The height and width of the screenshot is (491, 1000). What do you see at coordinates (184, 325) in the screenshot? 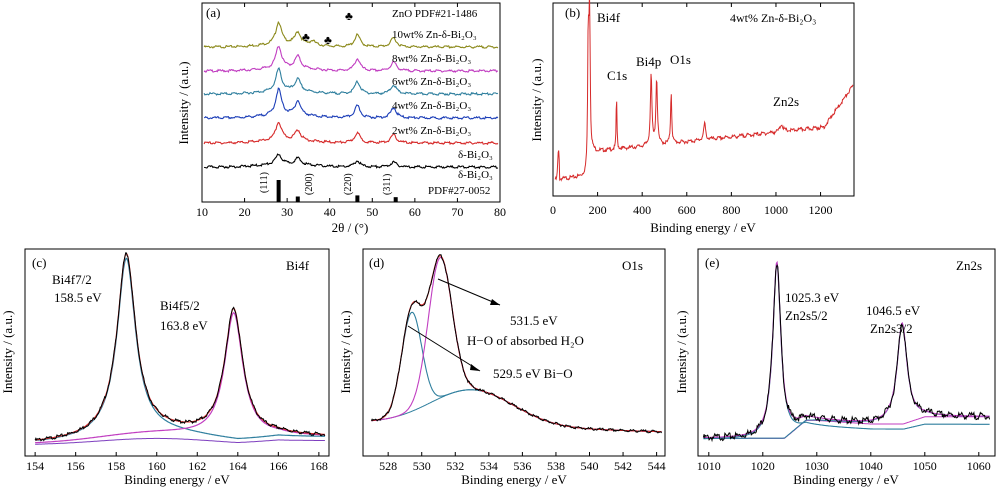
I see `peak-bi4f52-value: 163.8 eV` at bounding box center [184, 325].